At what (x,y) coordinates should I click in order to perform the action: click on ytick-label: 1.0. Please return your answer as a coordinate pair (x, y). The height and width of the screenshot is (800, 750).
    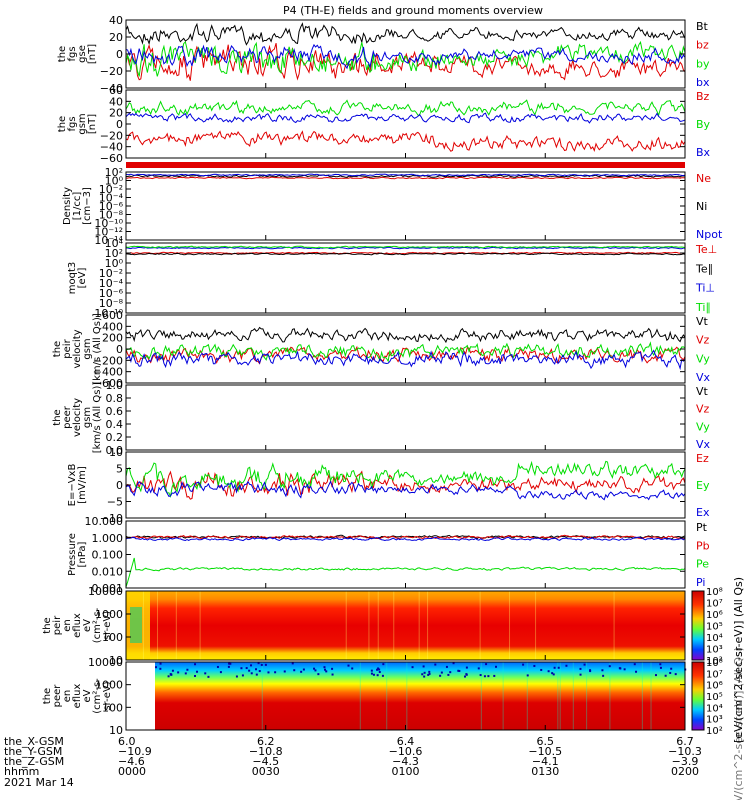
    Looking at the image, I should click on (115, 385).